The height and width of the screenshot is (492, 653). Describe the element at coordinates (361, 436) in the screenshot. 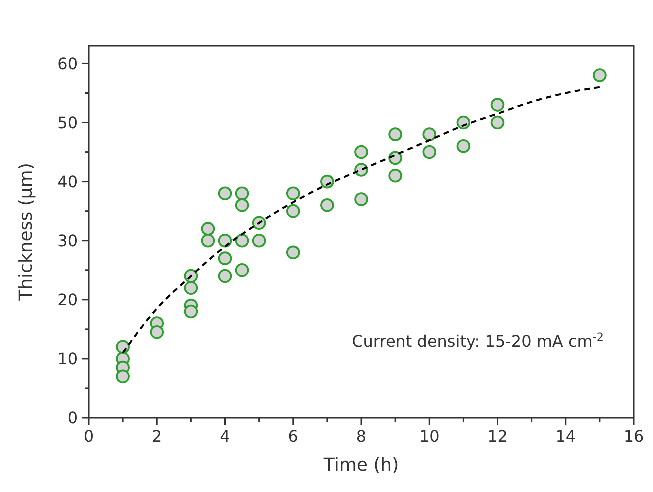

I see `x-tick-label: 8` at that location.